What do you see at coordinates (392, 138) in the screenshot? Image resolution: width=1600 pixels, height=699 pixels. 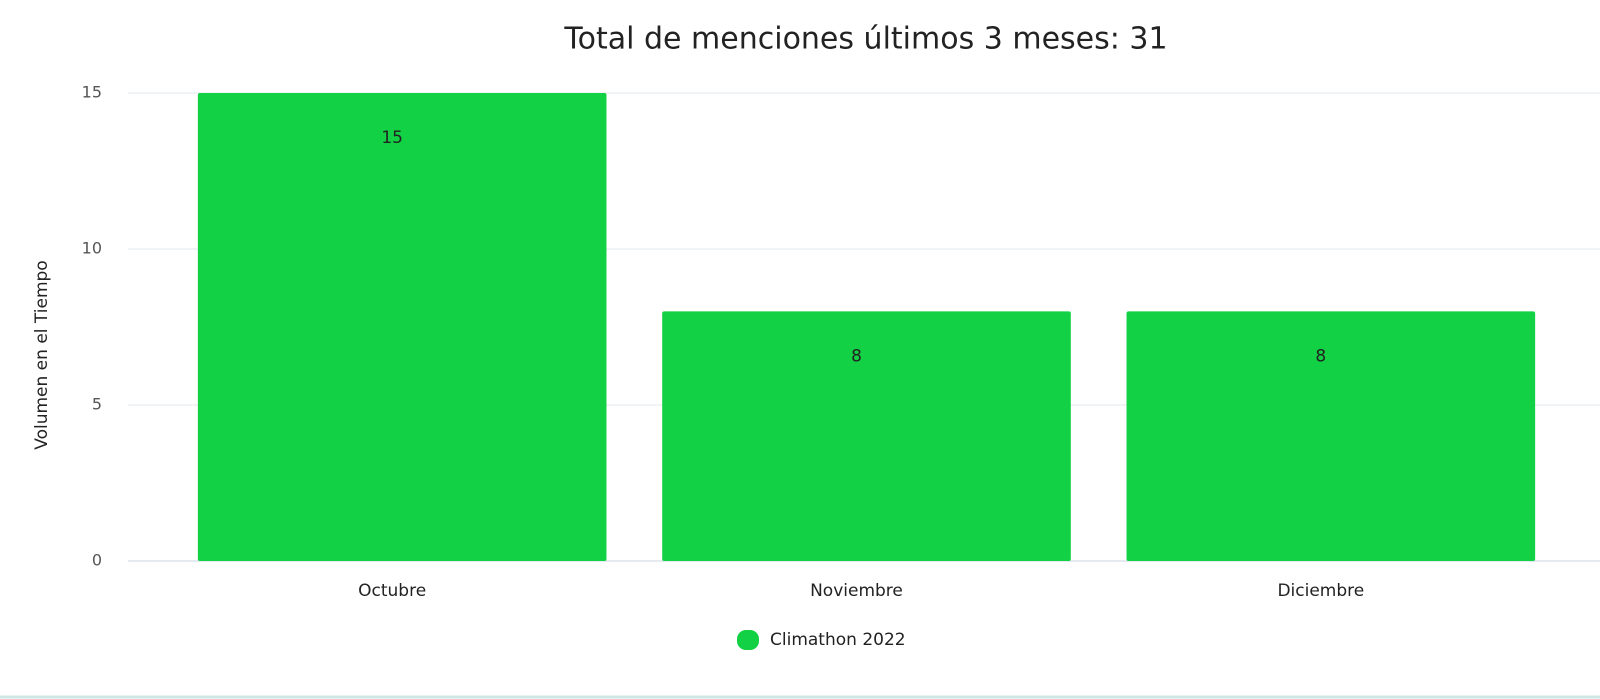 I see `data-label: 15` at bounding box center [392, 138].